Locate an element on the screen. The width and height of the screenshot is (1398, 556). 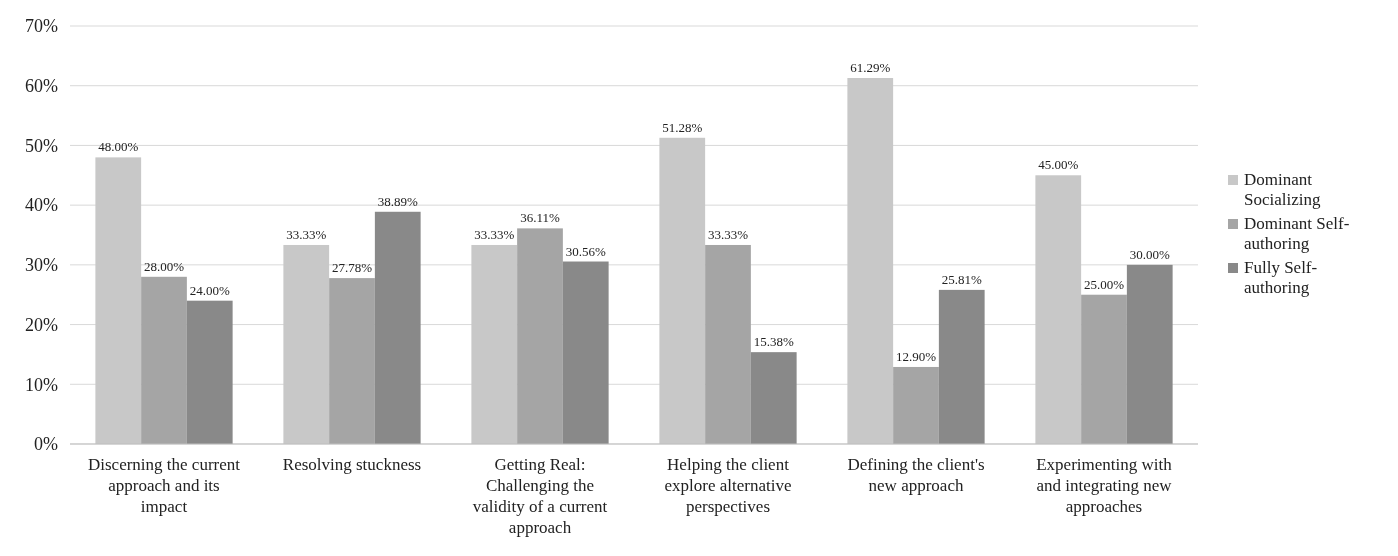
y-tick-label: 10% is located at coordinates (41, 384).